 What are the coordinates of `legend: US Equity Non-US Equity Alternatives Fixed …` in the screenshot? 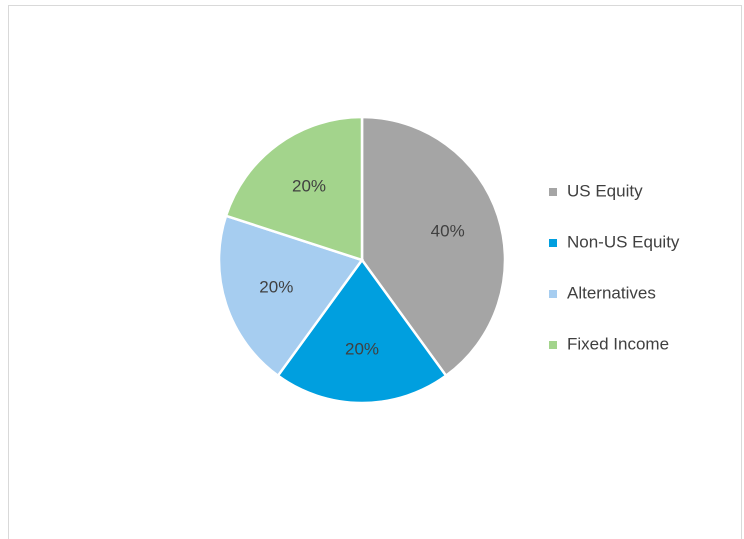 It's located at (614, 267).